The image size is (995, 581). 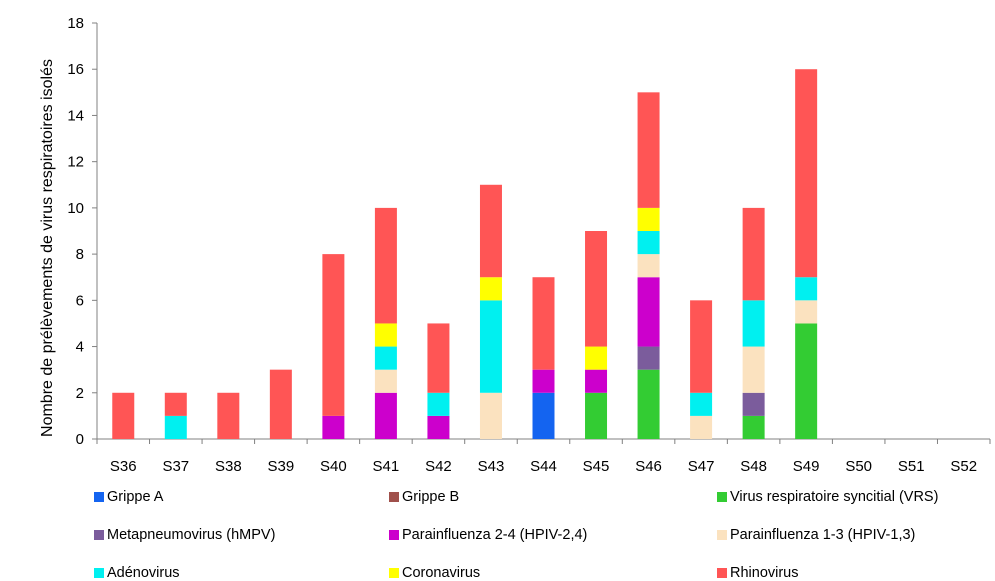 I want to click on bar-segment: S46 – Rhinovirus: 5, so click(x=648, y=150).